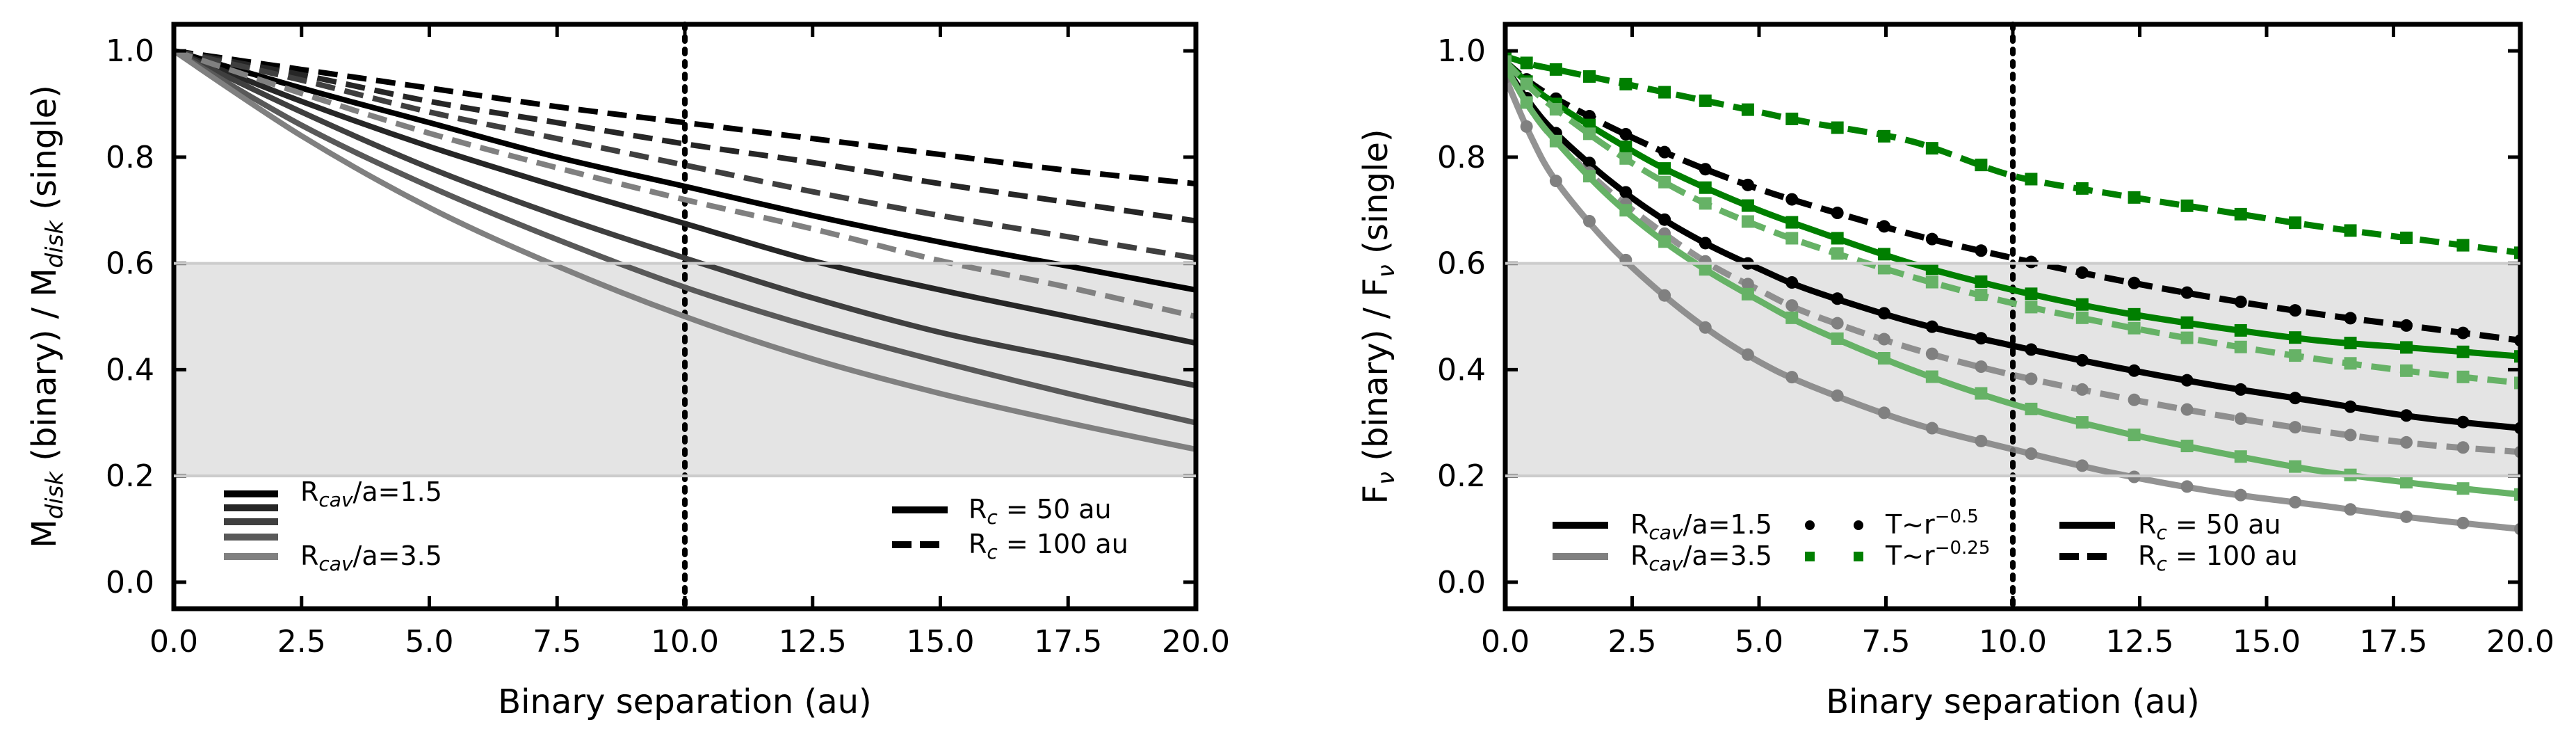 The width and height of the screenshot is (2576, 736). Describe the element at coordinates (130, 476) in the screenshot. I see `left-ytick-label: 0.2` at that location.